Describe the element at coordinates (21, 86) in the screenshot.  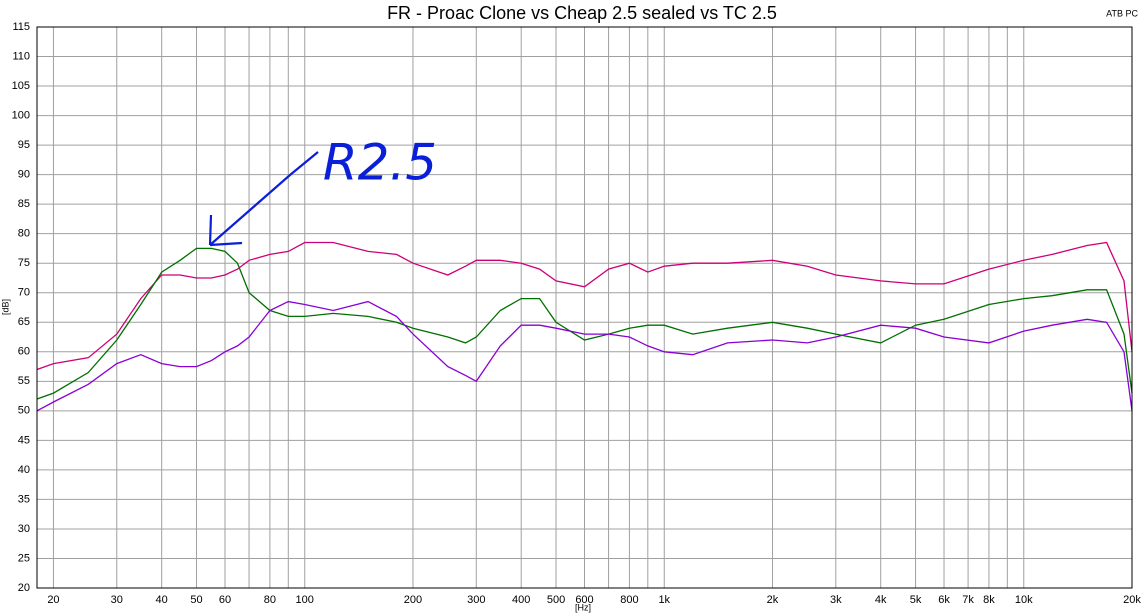
I see `y-tick-label: 105` at that location.